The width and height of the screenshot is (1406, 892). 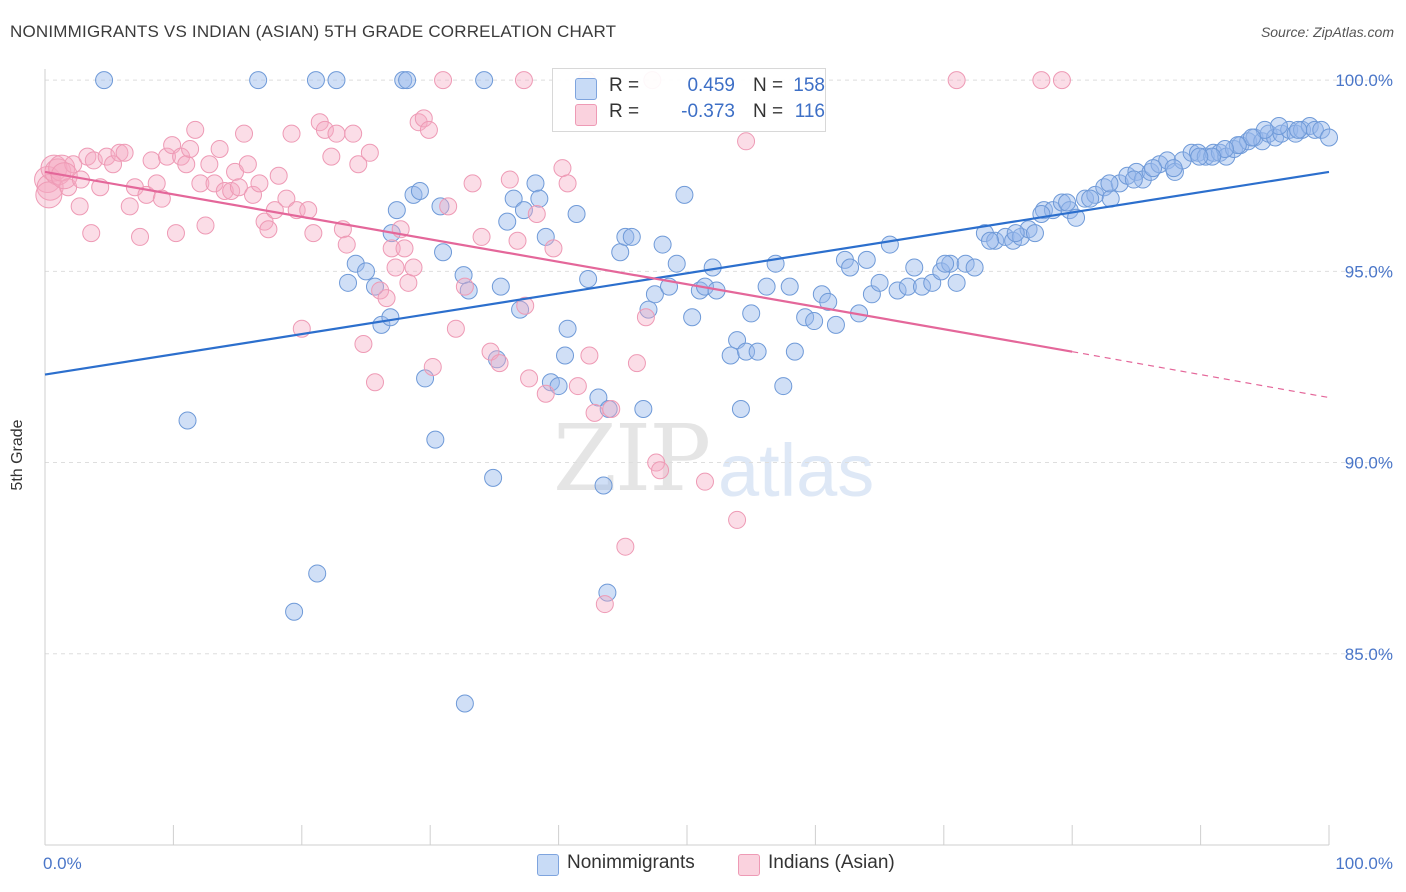 What do you see at coordinates (689, 100) in the screenshot?
I see `correlation-legend: R = 0.459 N = 158 R = -0.373 N = 116` at bounding box center [689, 100].